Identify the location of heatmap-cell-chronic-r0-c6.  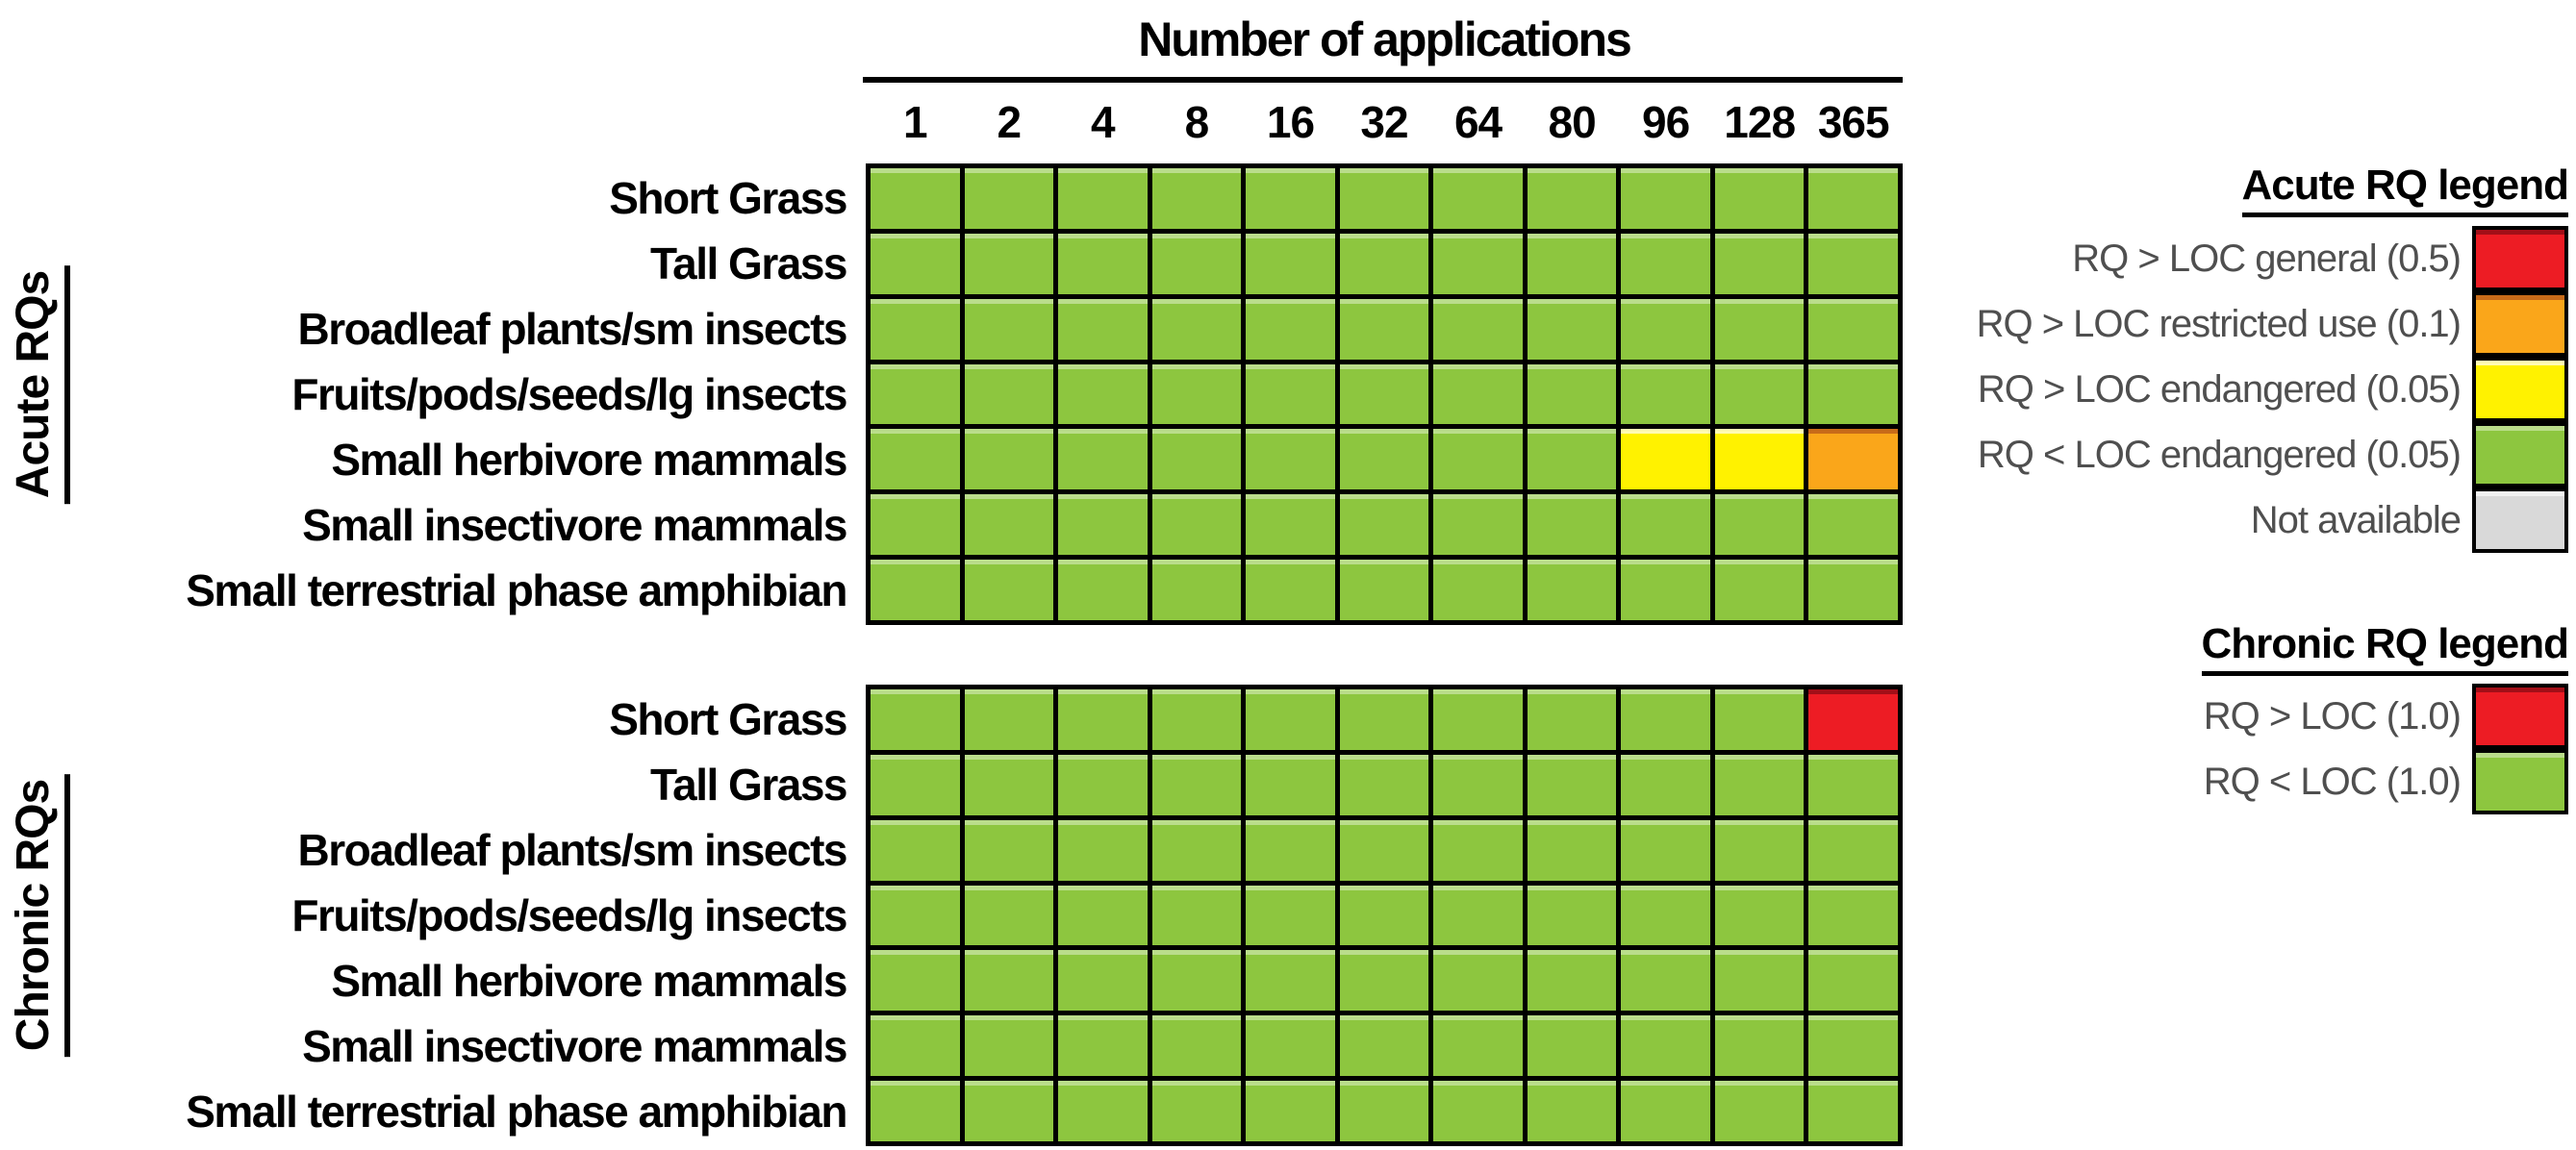
(1478, 719).